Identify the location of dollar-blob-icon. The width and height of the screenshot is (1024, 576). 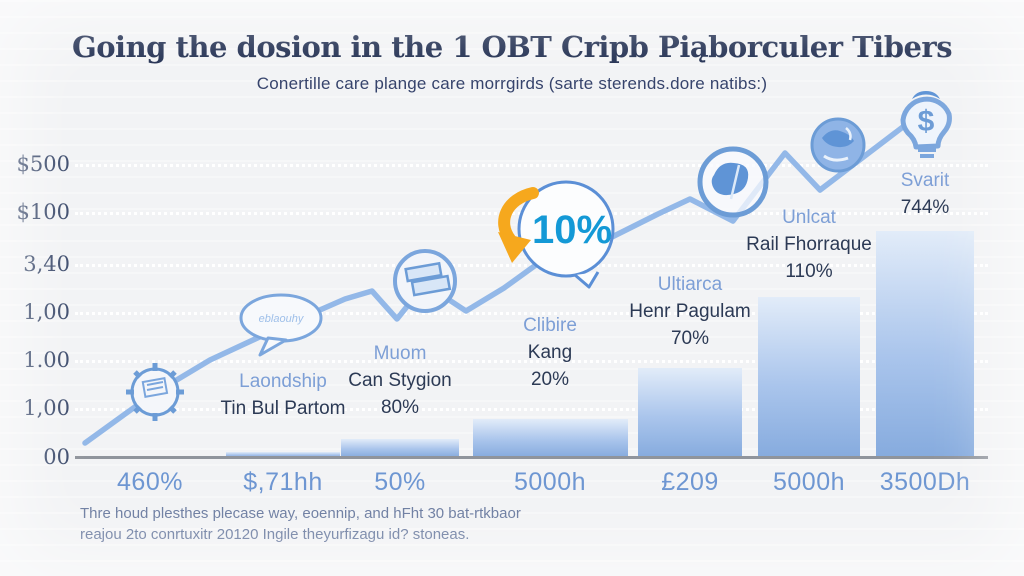
(733, 182).